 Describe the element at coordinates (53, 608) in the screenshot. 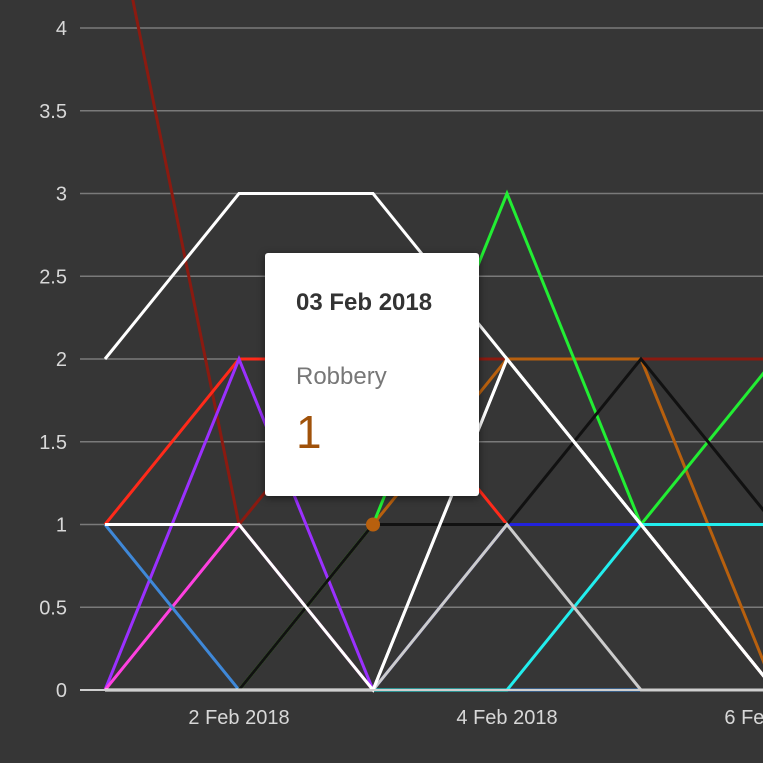

I see `y-tick-label: 0.5` at that location.